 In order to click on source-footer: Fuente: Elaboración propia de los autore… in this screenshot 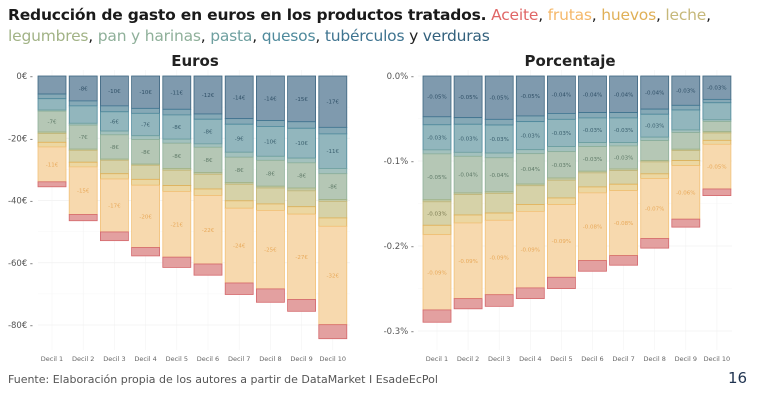, I will do `click(223, 379)`.